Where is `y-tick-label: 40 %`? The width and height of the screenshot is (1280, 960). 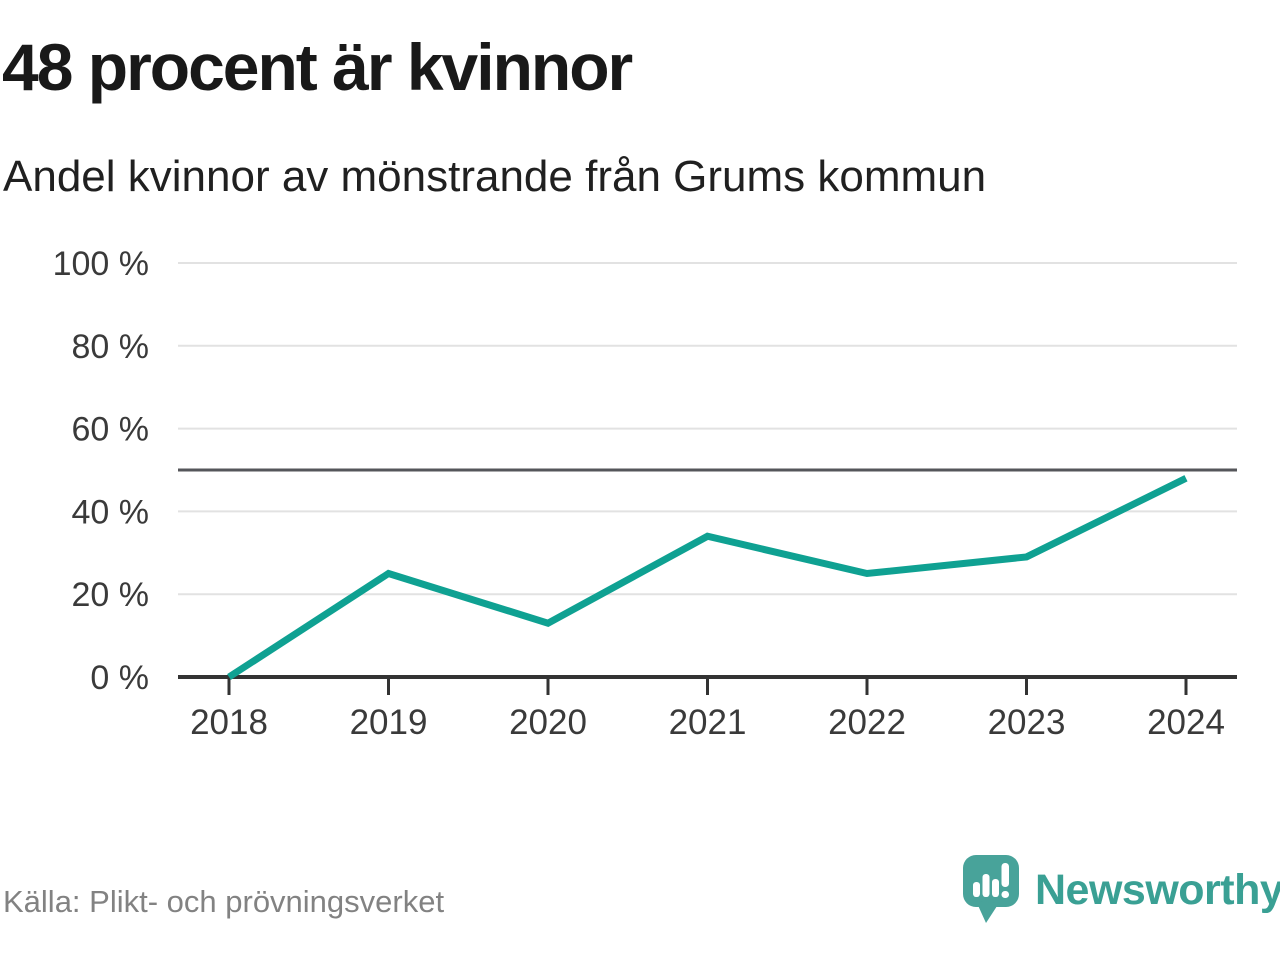 y-tick-label: 40 % is located at coordinates (111, 512).